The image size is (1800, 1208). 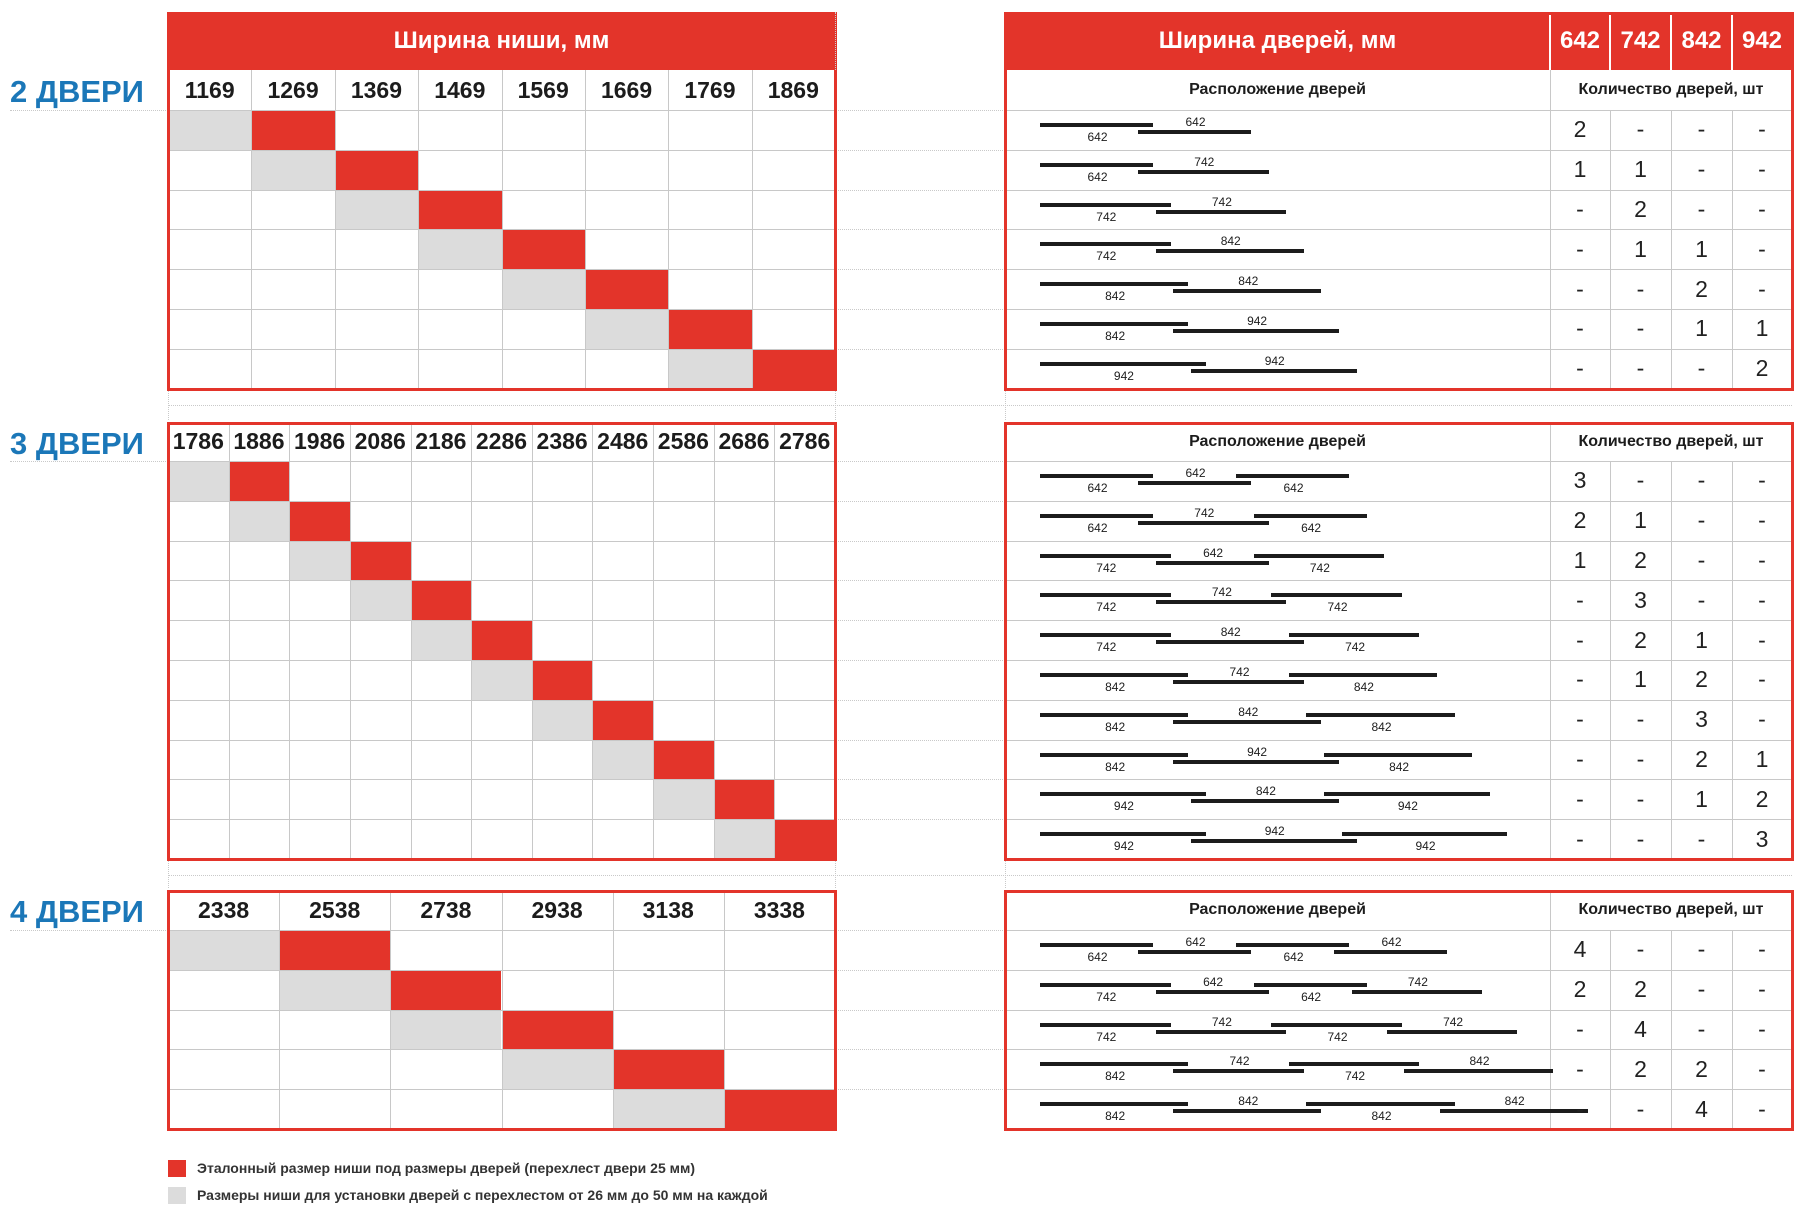 What do you see at coordinates (1671, 89) in the screenshot?
I see `count-header: Количество дверей, шт` at bounding box center [1671, 89].